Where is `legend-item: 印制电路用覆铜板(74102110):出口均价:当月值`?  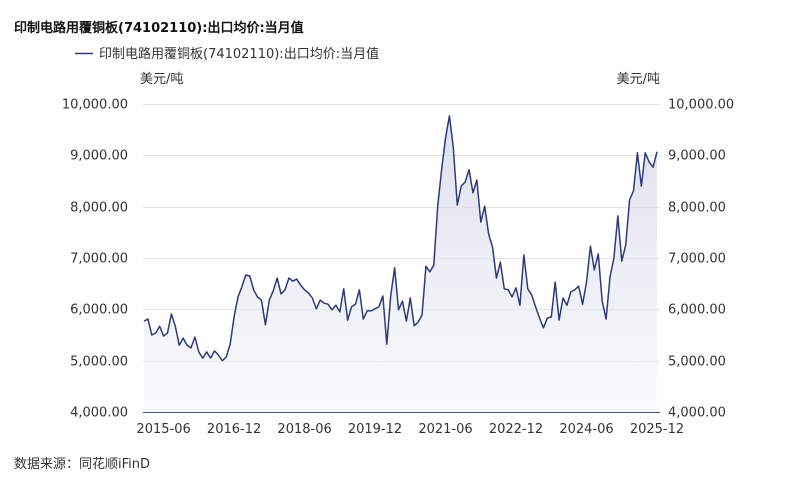
legend-item: 印制电路用覆铜板(74102110):出口均价:当月值 is located at coordinates (227, 54).